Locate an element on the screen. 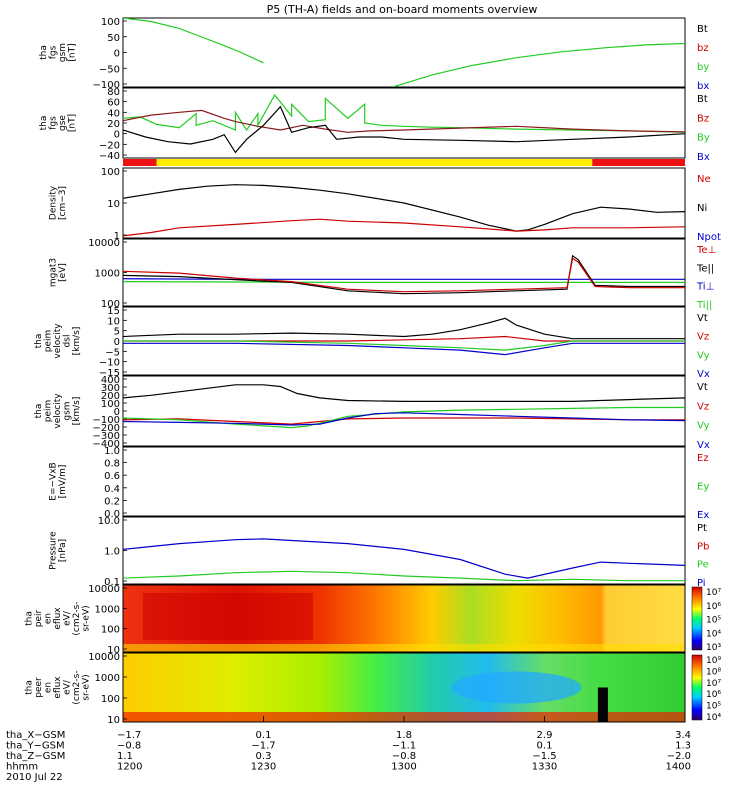  x-tick-label: 1.3 is located at coordinates (683, 746).